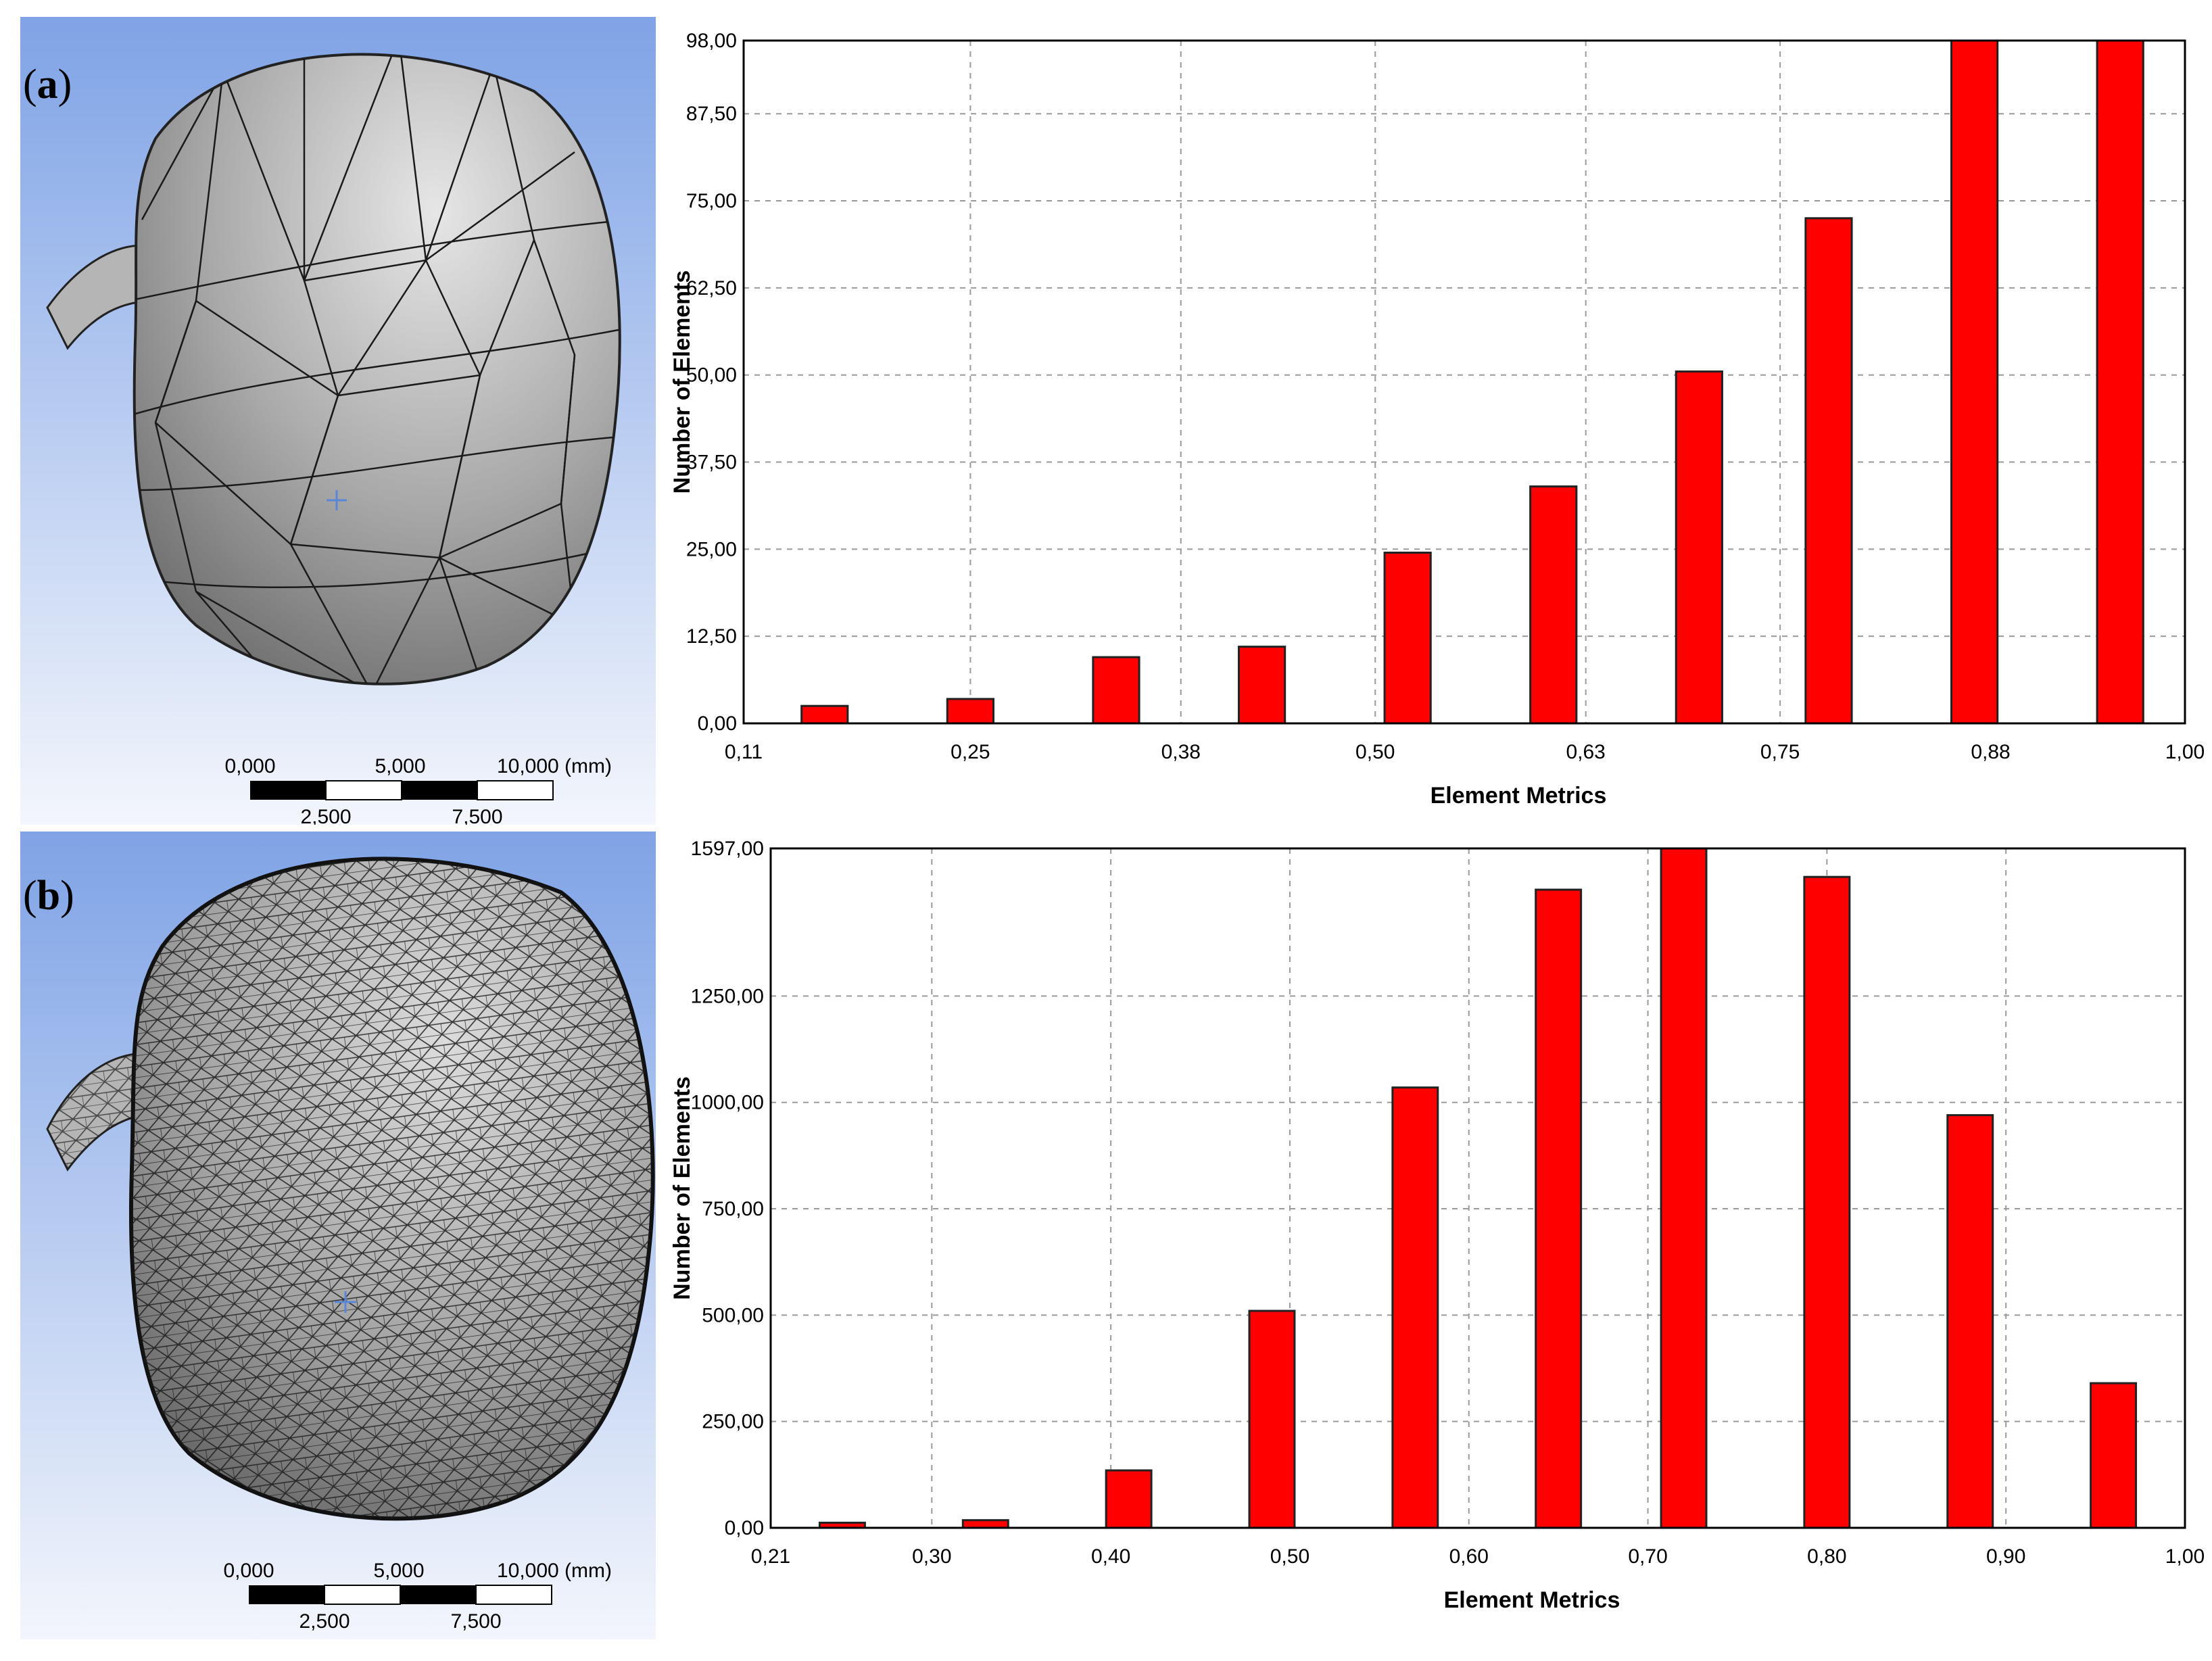 Image resolution: width=2212 pixels, height=1661 pixels. What do you see at coordinates (744, 752) in the screenshot?
I see `x-tick-label: 0,11` at bounding box center [744, 752].